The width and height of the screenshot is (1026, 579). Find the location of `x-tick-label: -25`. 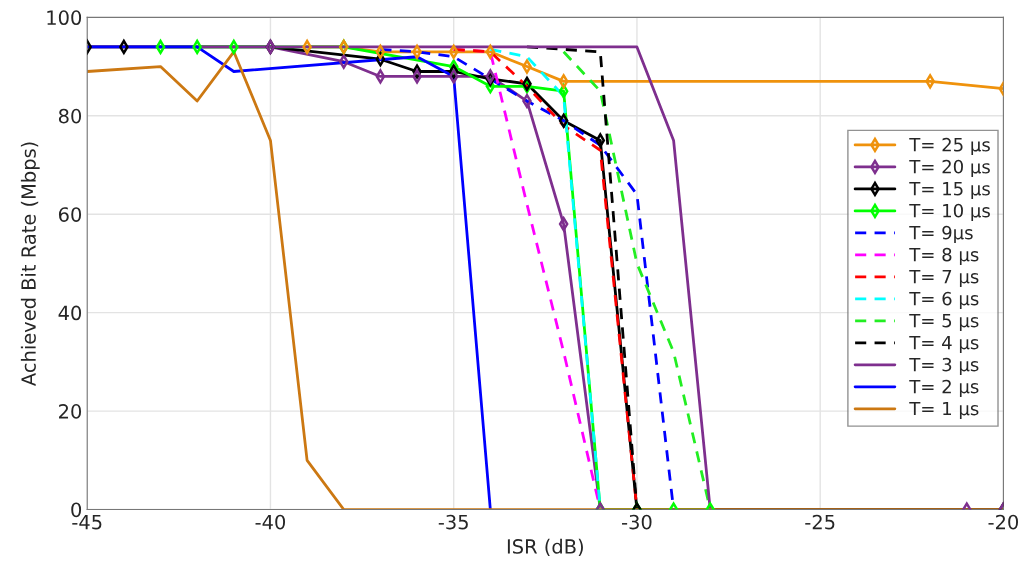

x-tick-label: -25 is located at coordinates (820, 522).